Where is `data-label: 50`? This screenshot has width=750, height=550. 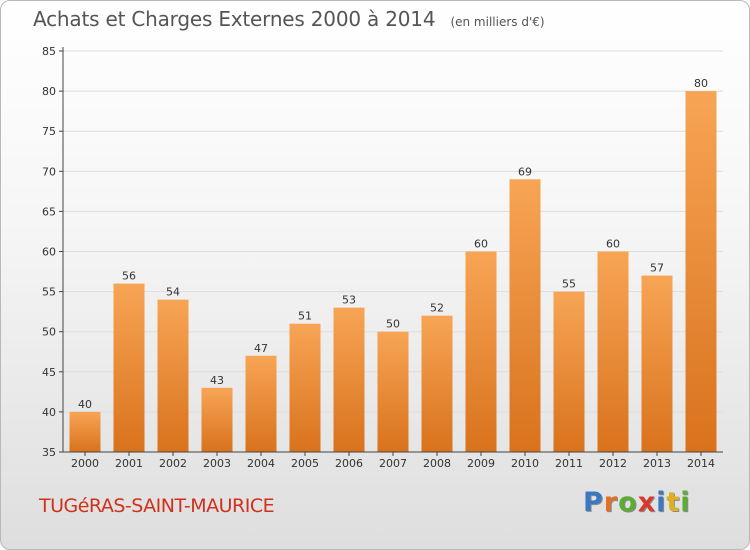
data-label: 50 is located at coordinates (393, 324).